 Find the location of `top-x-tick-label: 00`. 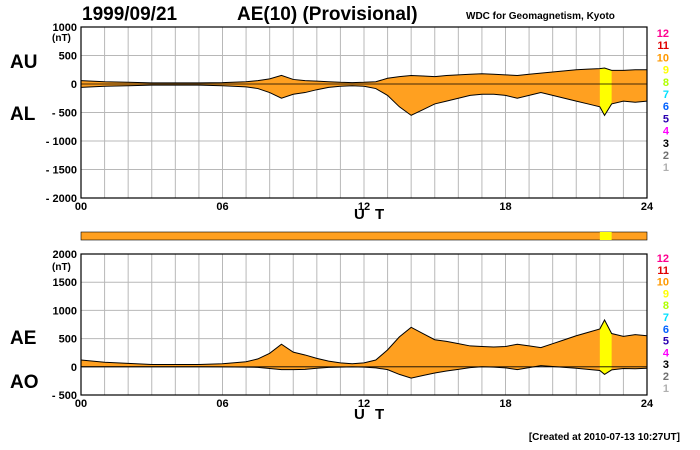

top-x-tick-label: 00 is located at coordinates (81, 207).